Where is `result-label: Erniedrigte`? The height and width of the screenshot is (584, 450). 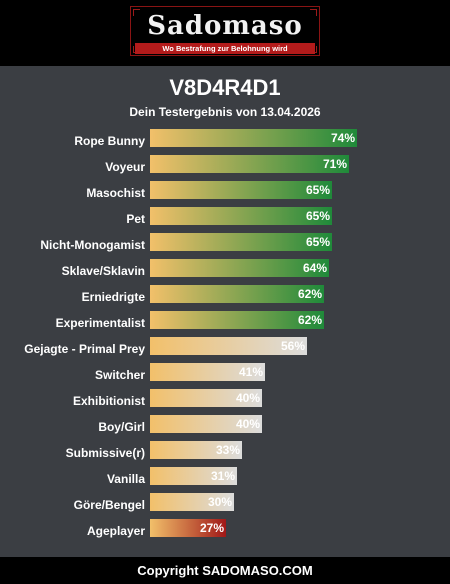 result-label: Erniedrigte is located at coordinates (113, 297).